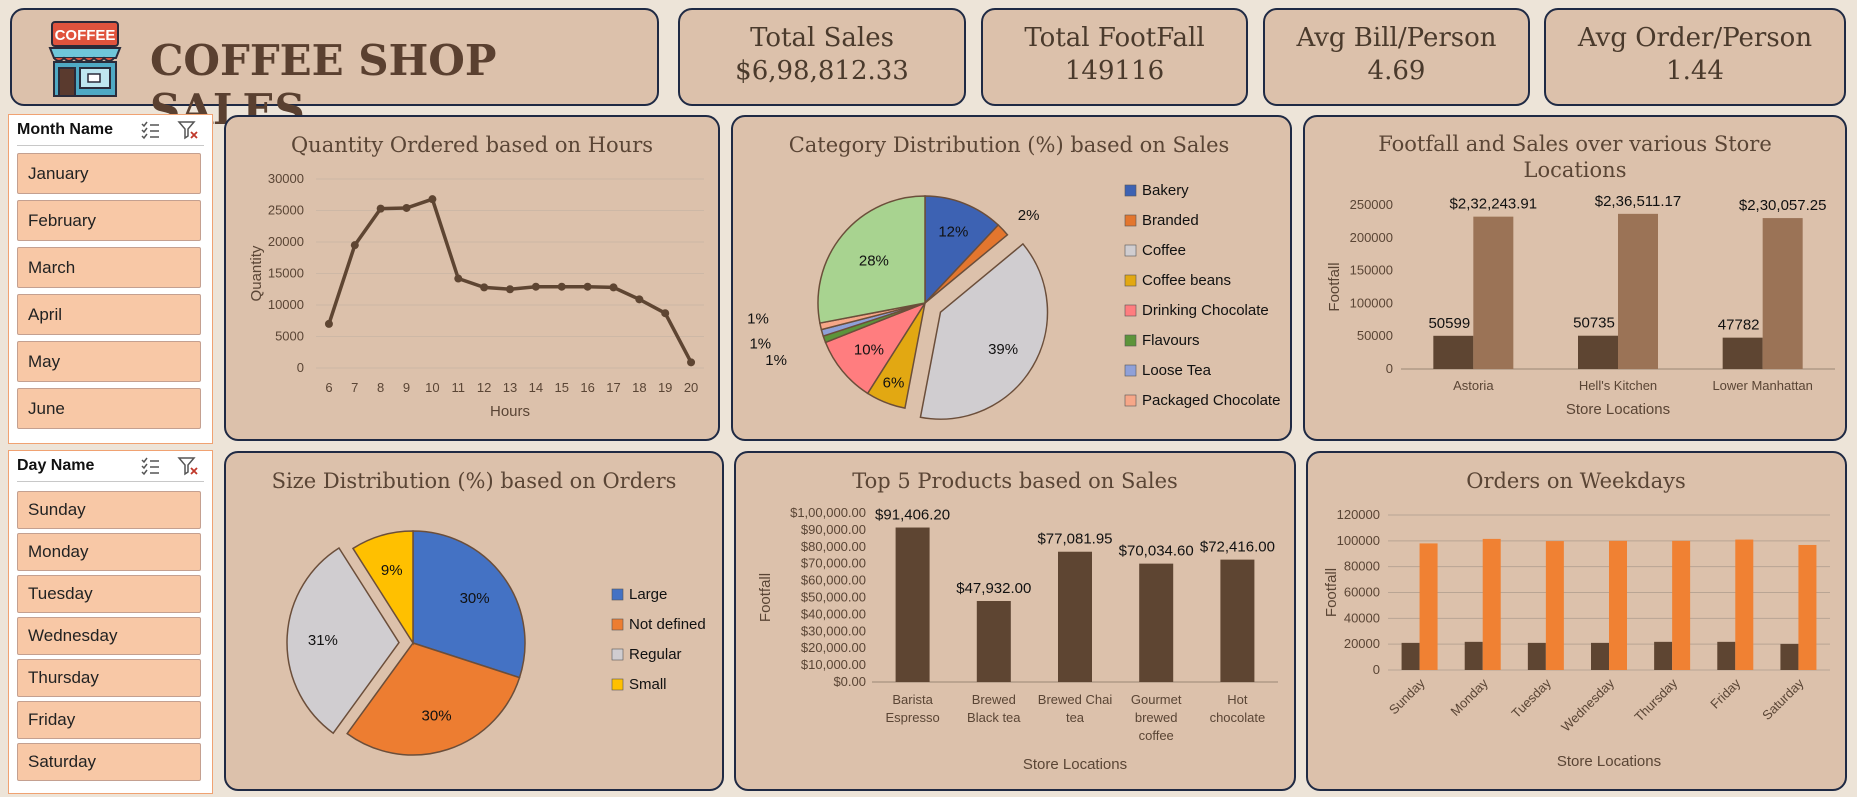  Describe the element at coordinates (833, 597) in the screenshot. I see `y-tick-label: $50,000.00` at that location.